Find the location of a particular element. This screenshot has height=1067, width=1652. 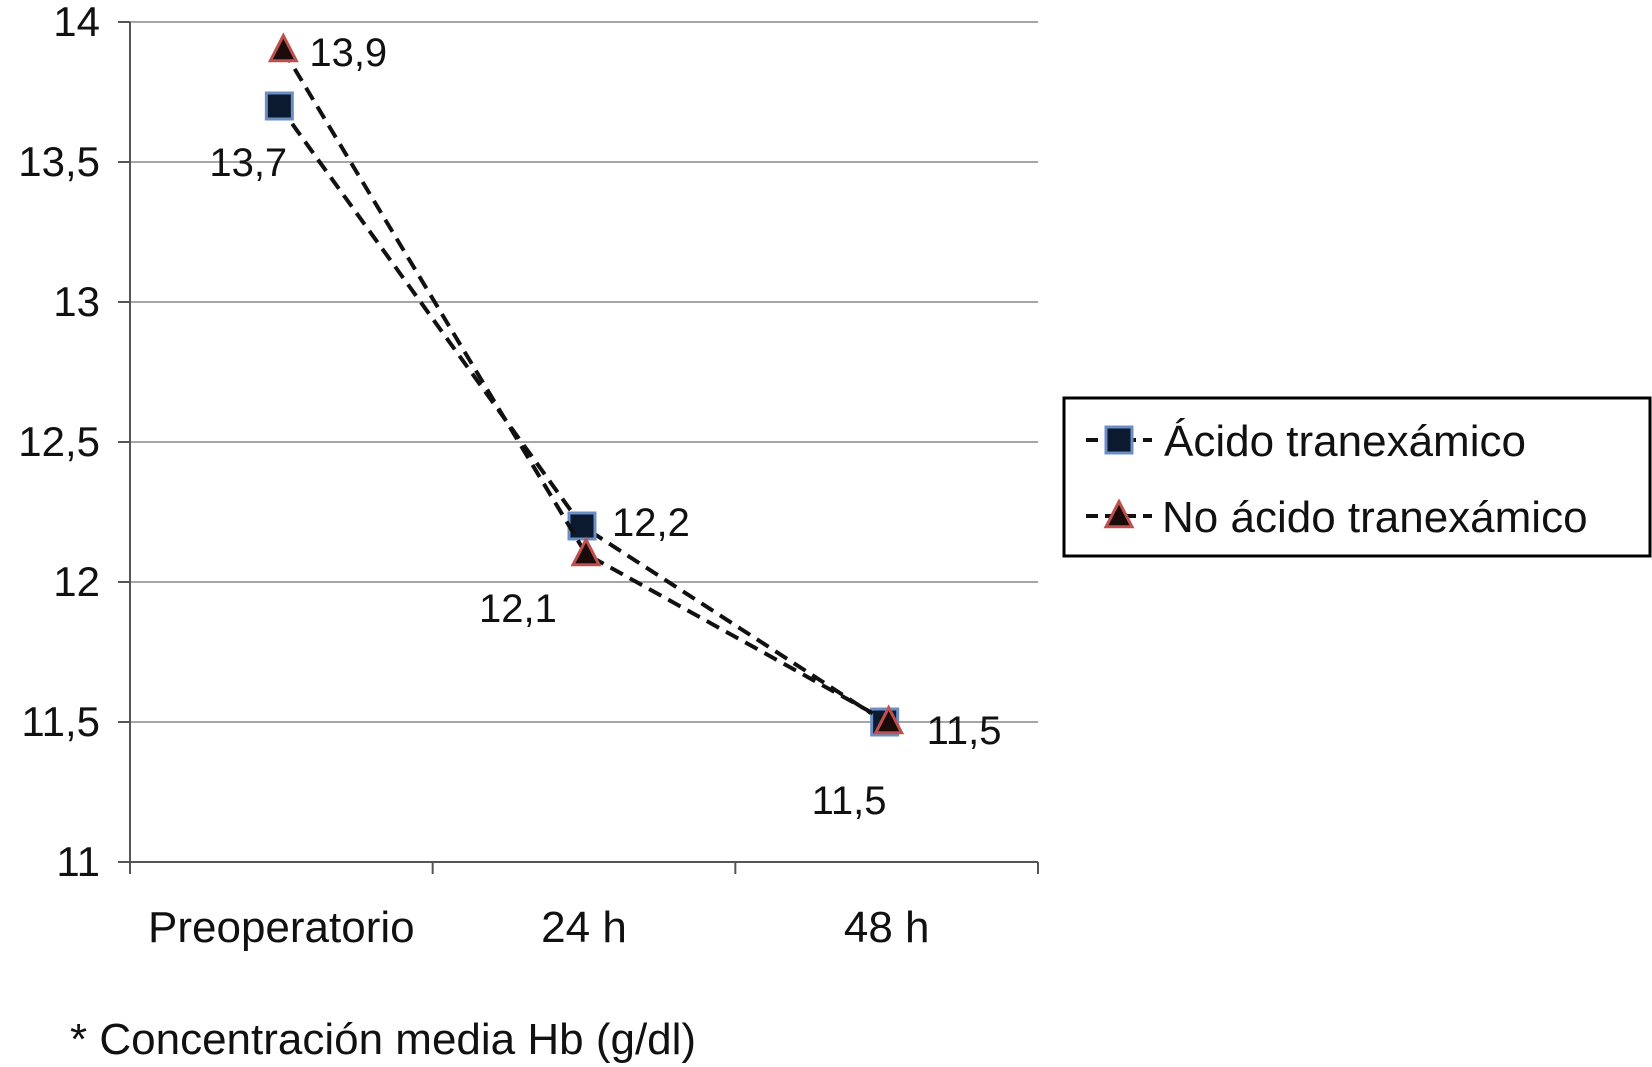

data-label: 13,9 is located at coordinates (348, 53).